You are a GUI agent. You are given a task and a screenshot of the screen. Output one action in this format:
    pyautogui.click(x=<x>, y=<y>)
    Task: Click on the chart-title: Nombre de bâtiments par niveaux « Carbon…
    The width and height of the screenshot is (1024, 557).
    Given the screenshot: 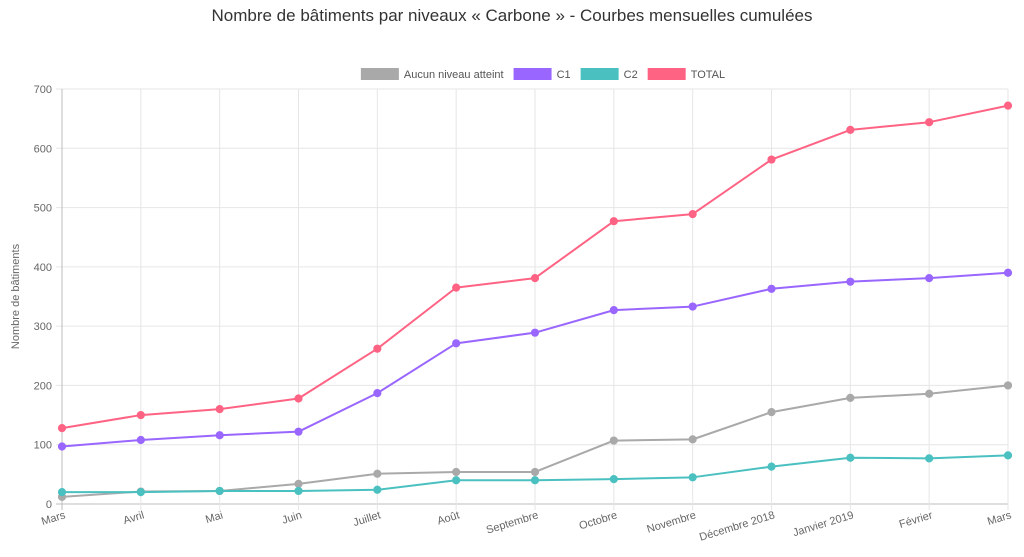 What is the action you would take?
    pyautogui.click(x=512, y=15)
    